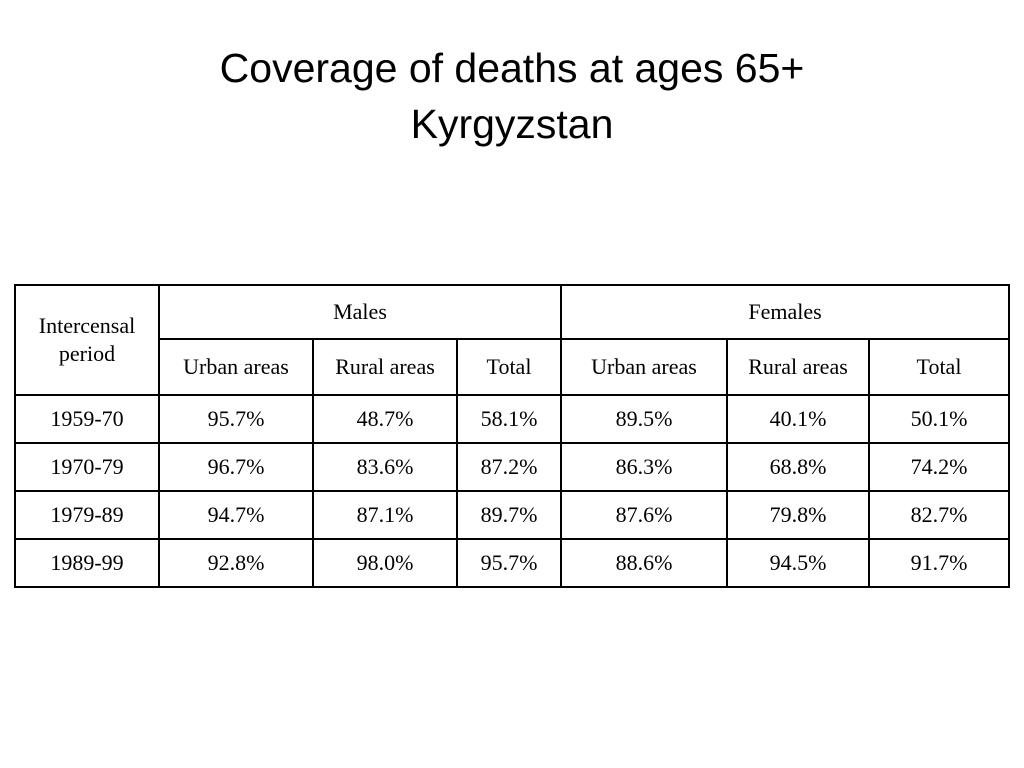 Image resolution: width=1024 pixels, height=768 pixels. What do you see at coordinates (236, 467) in the screenshot?
I see `value-cell: 96.7%` at bounding box center [236, 467].